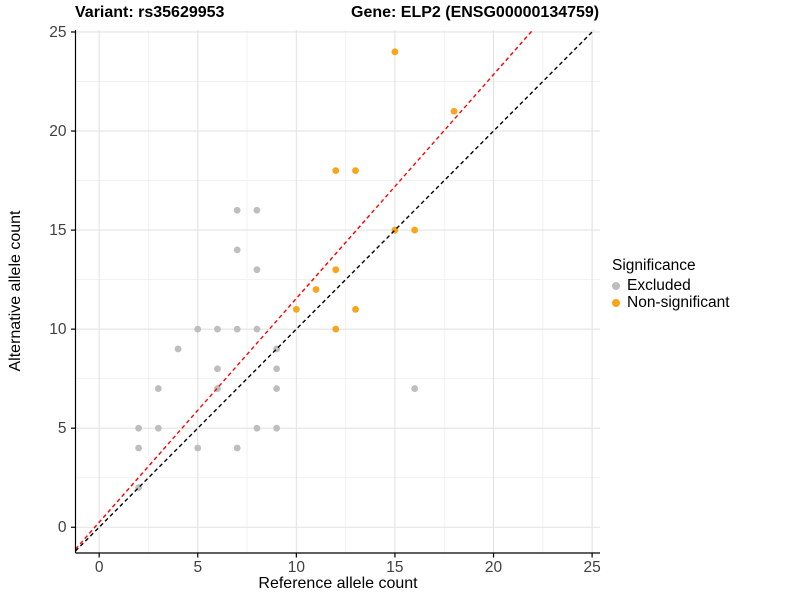 This screenshot has width=800, height=600. What do you see at coordinates (57, 230) in the screenshot?
I see `y-tick-label: 15` at bounding box center [57, 230].